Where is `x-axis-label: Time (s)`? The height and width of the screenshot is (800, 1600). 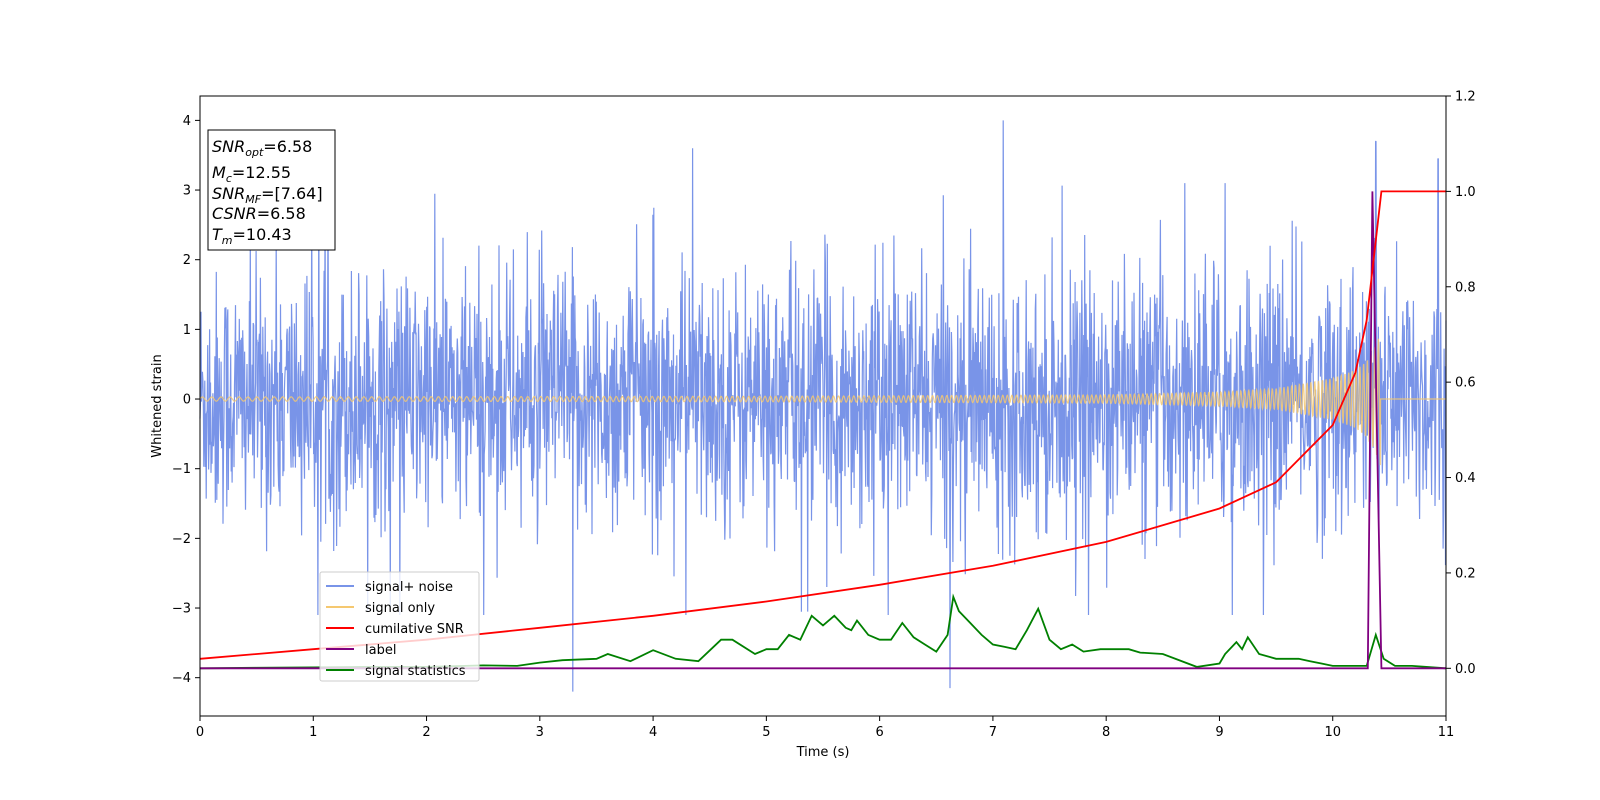
x-axis-label: Time (s) is located at coordinates (823, 752).